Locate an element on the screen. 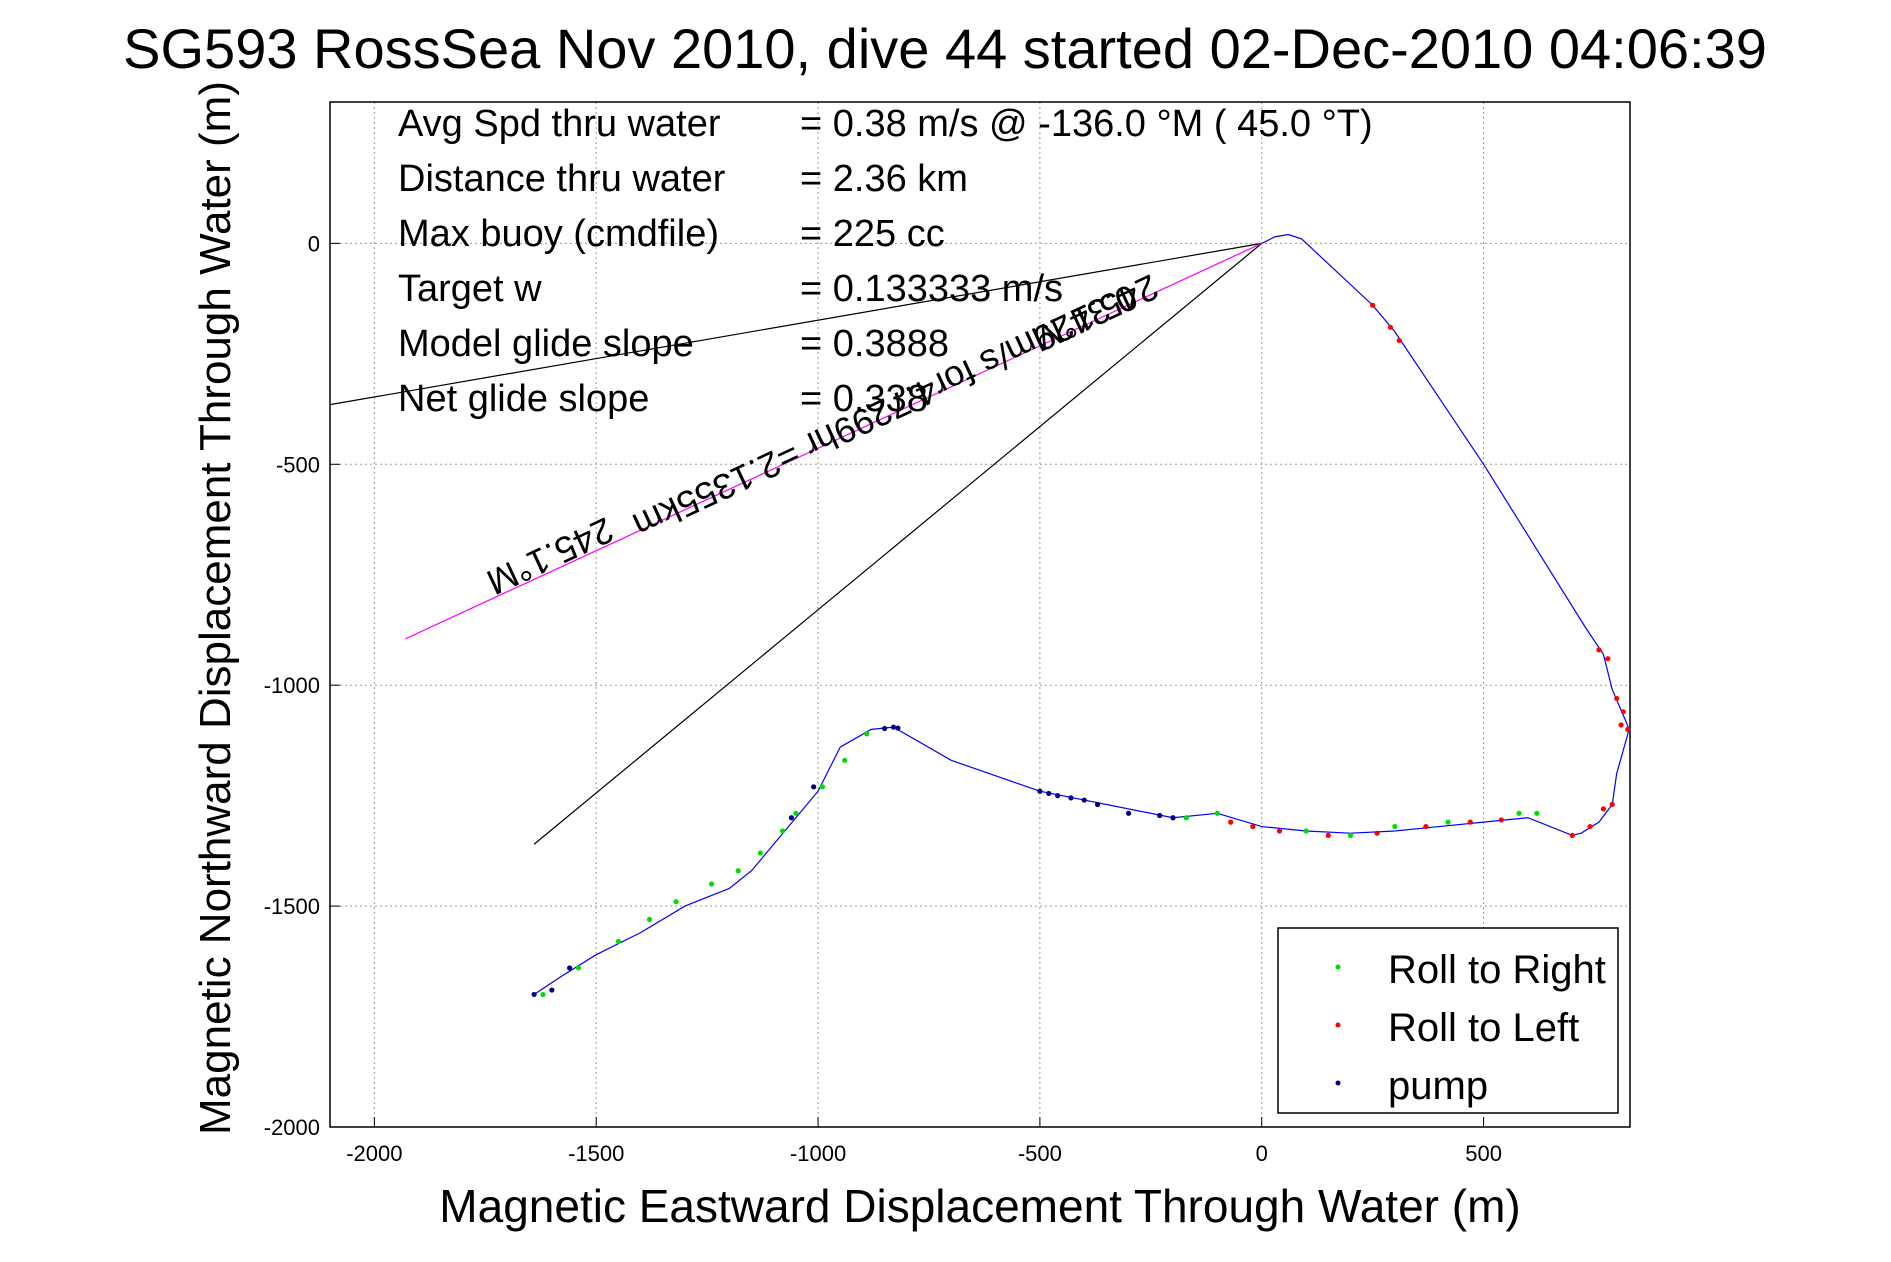 The width and height of the screenshot is (1891, 1262). stat-label: Avg Spd thru water is located at coordinates (559, 124).